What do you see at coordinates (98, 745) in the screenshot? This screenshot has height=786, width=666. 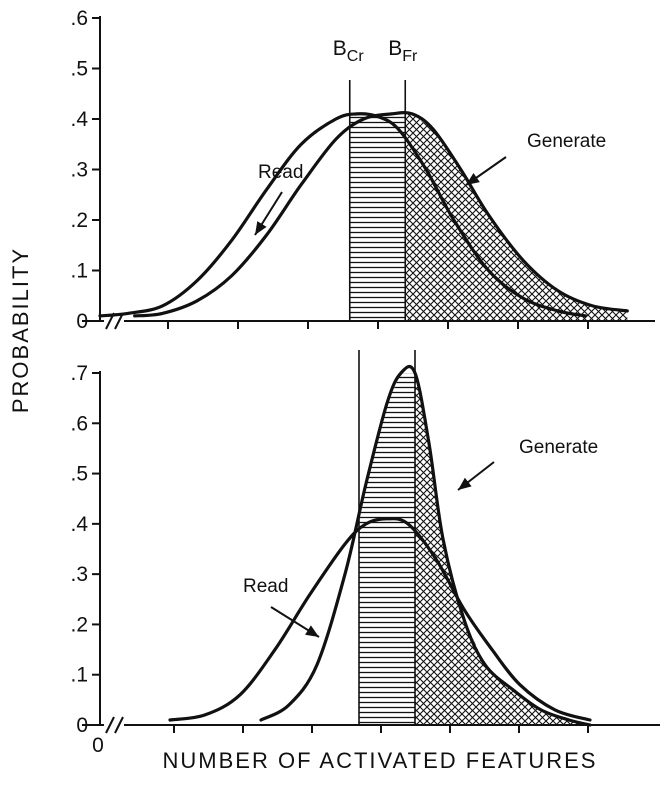 I see `x-origin-label: 0` at bounding box center [98, 745].